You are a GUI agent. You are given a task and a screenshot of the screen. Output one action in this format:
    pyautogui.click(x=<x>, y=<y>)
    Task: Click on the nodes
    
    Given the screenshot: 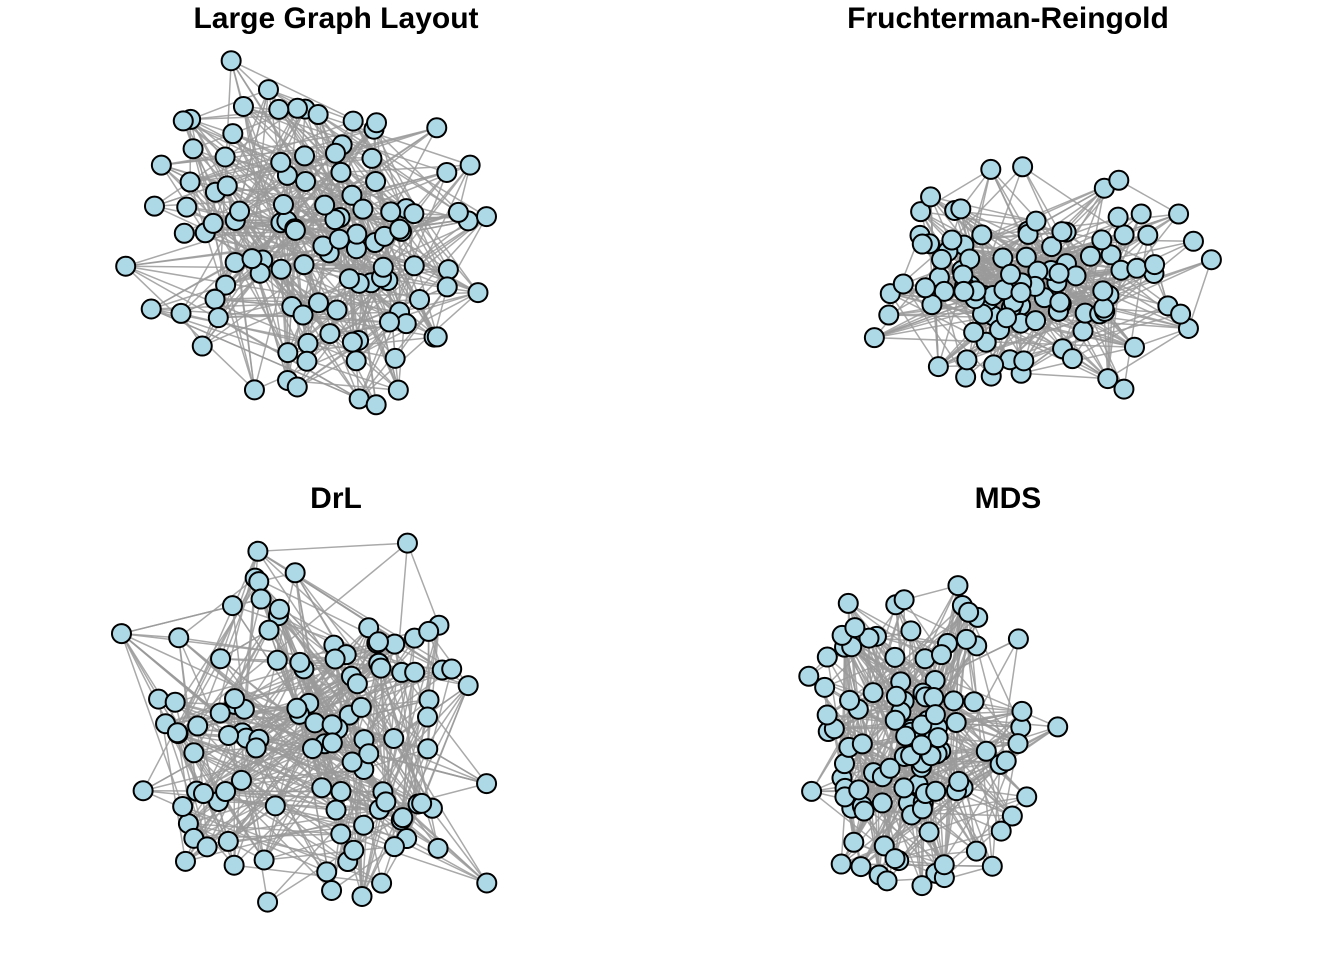 What is the action you would take?
    pyautogui.click(x=306, y=233)
    